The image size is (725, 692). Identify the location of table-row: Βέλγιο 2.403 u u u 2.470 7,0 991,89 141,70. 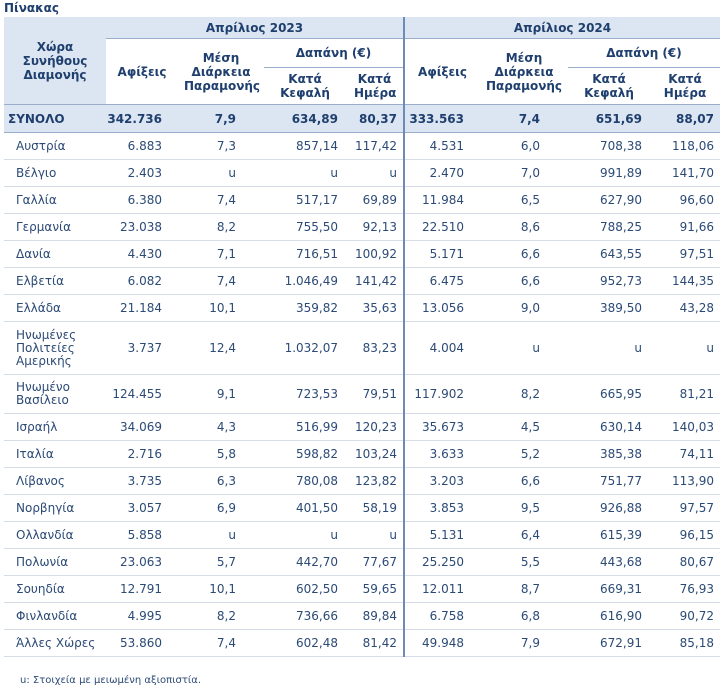
(362, 173).